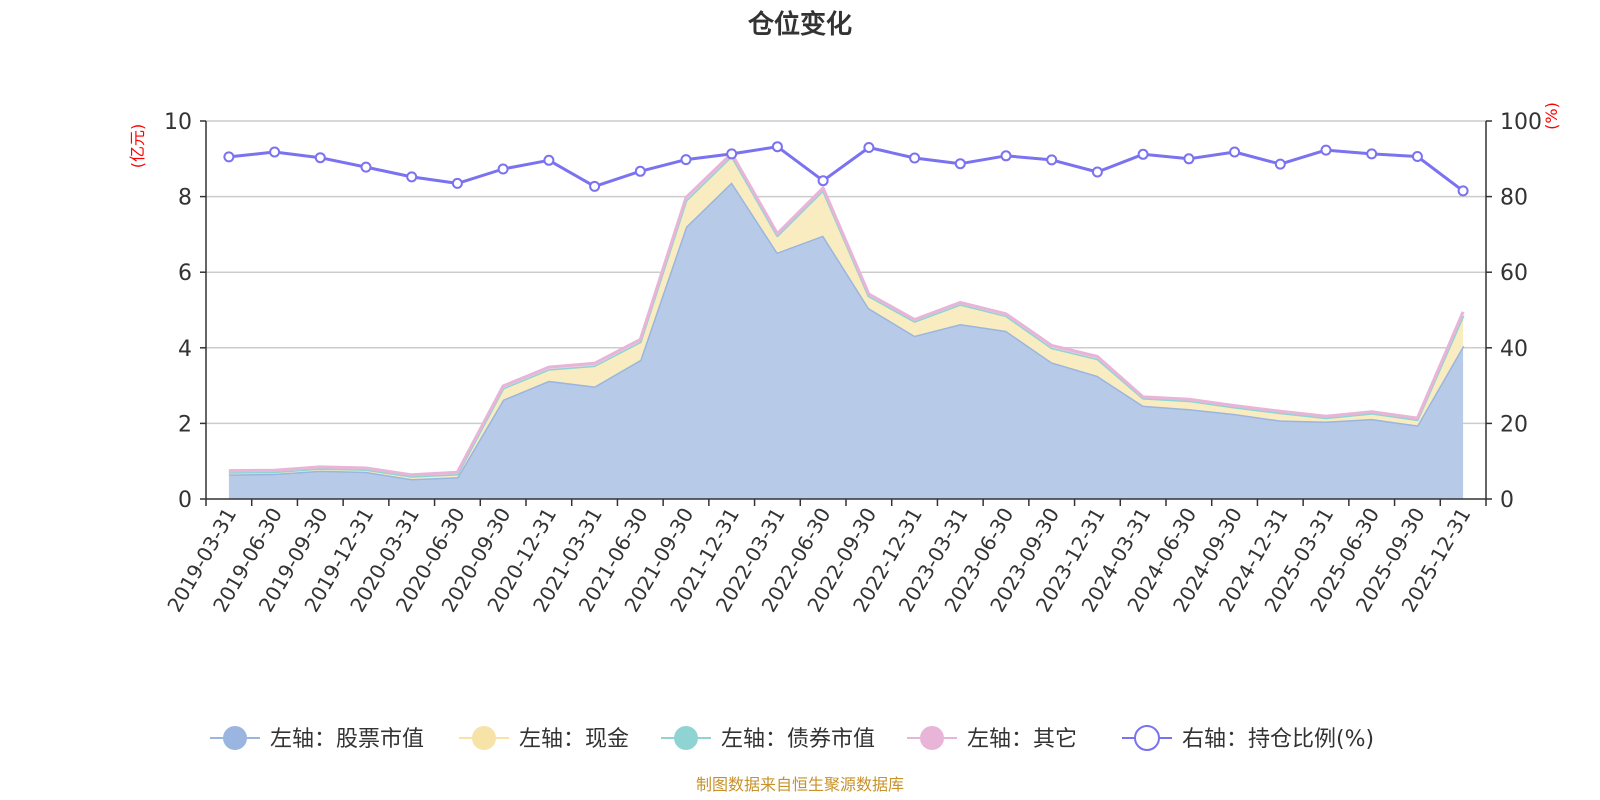  Describe the element at coordinates (1022, 739) in the screenshot. I see `legend-label: 左轴：其它` at that location.